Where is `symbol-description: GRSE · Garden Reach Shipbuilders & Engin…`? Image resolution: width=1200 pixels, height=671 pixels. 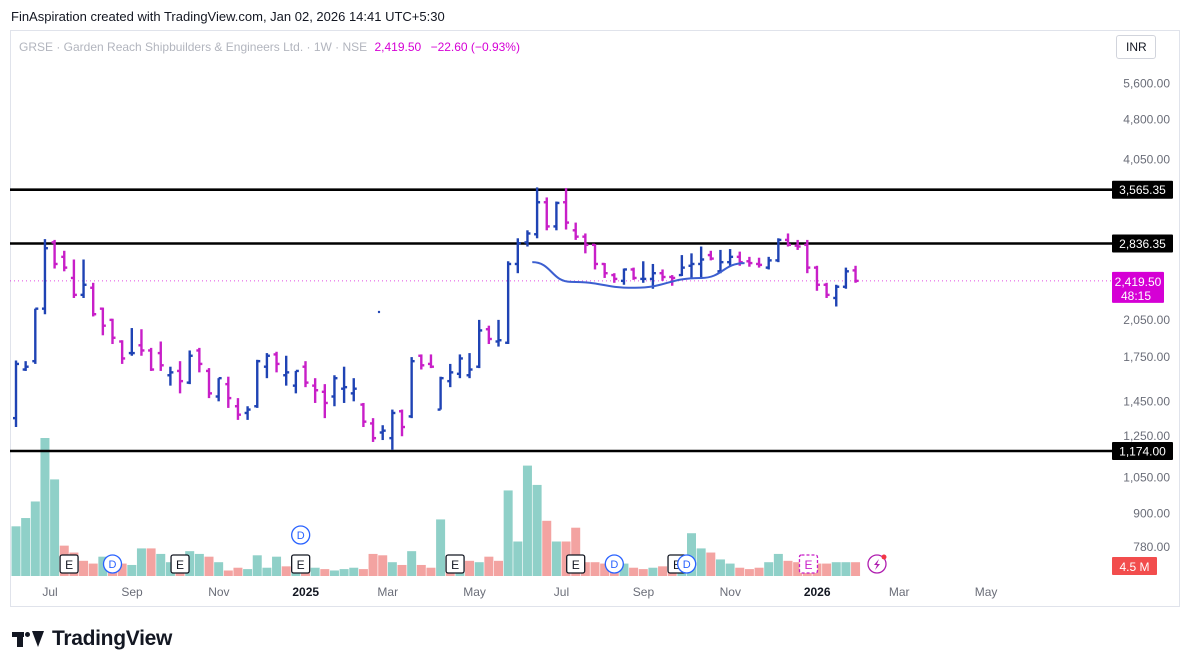 symbol-description: GRSE · Garden Reach Shipbuilders & Engin… is located at coordinates (193, 47).